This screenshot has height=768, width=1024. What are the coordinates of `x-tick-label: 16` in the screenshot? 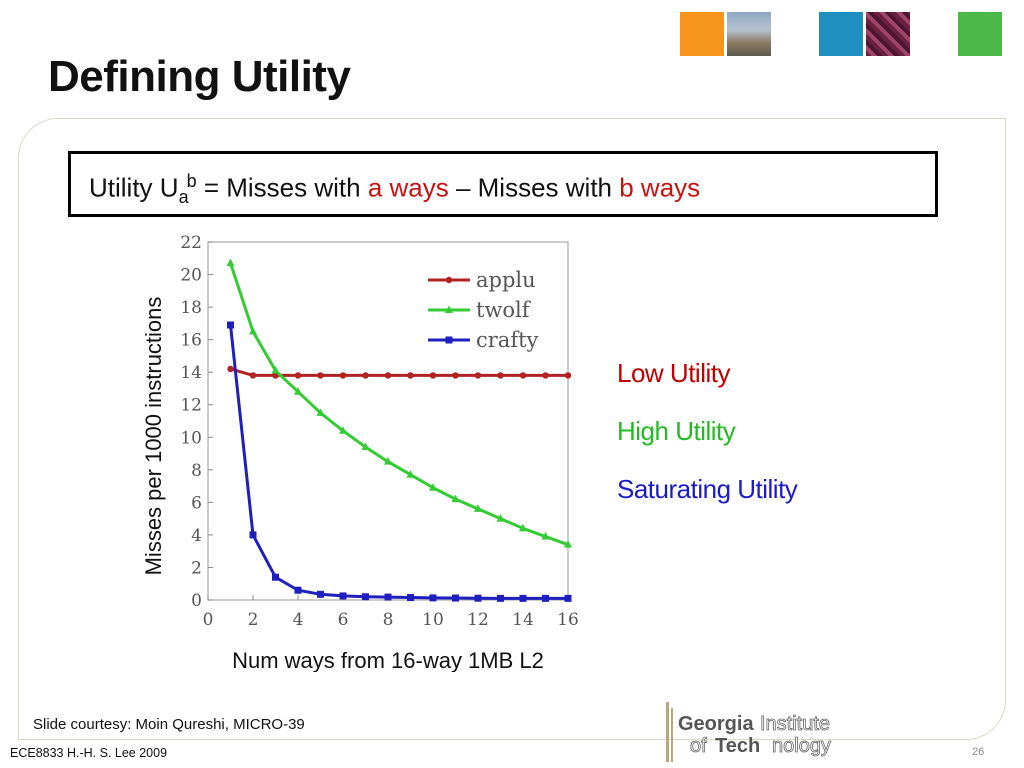 It's located at (568, 620).